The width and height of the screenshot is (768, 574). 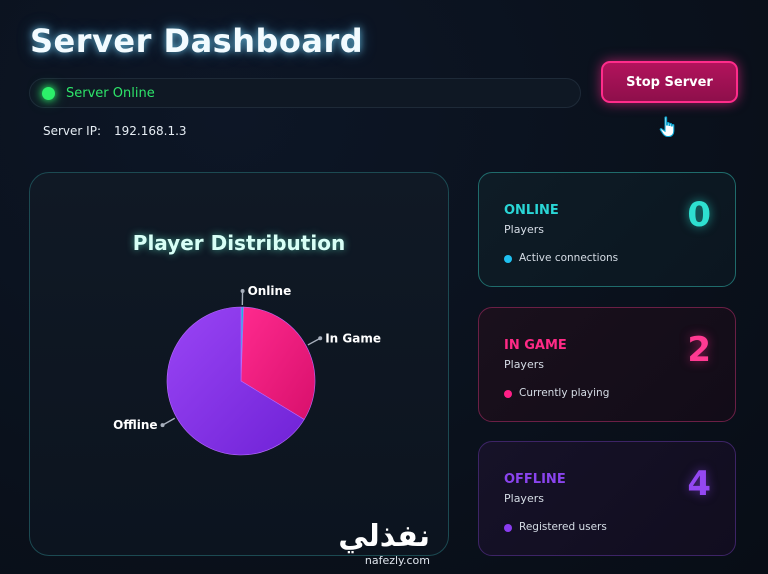 What do you see at coordinates (110, 93) in the screenshot?
I see `status-text: Server Online` at bounding box center [110, 93].